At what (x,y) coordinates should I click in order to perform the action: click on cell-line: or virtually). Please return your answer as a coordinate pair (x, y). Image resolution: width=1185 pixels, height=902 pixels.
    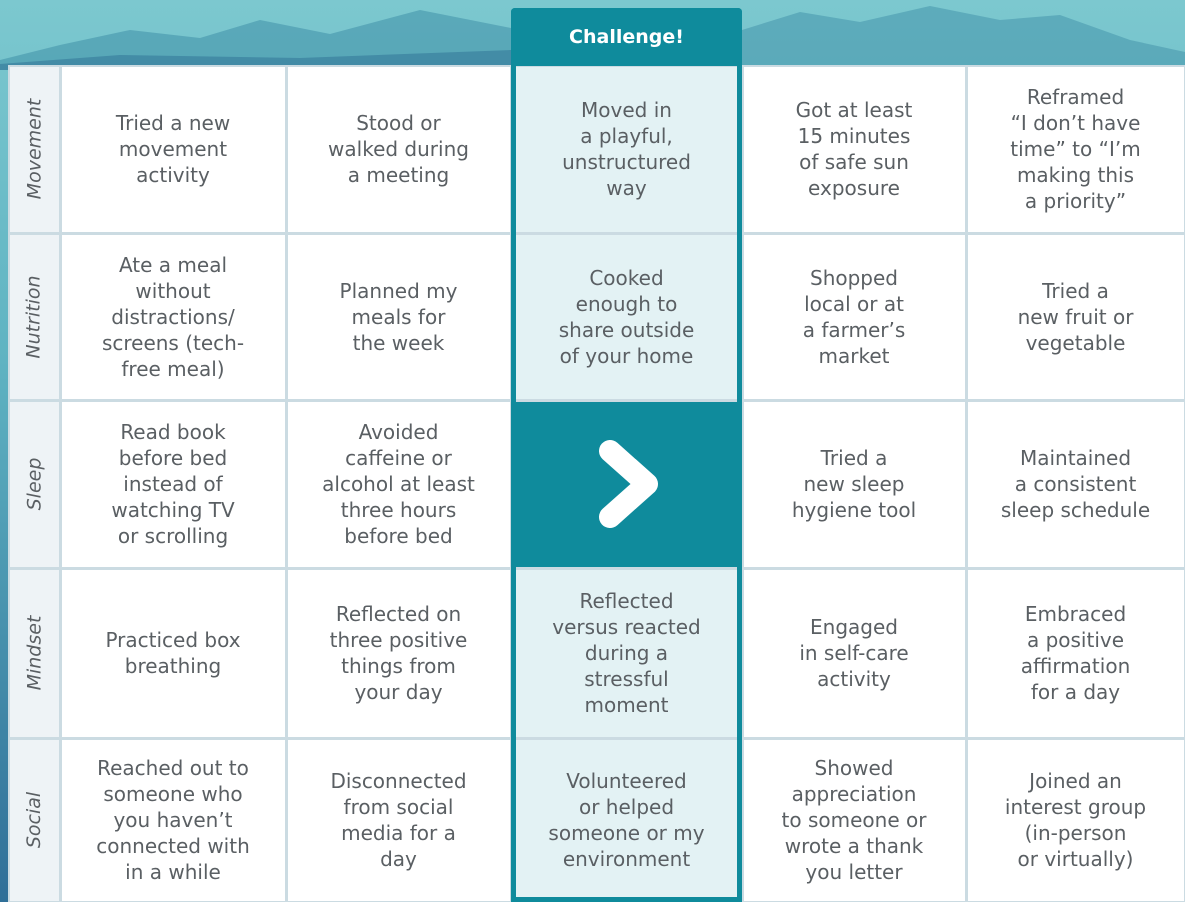
    Looking at the image, I should click on (1075, 859).